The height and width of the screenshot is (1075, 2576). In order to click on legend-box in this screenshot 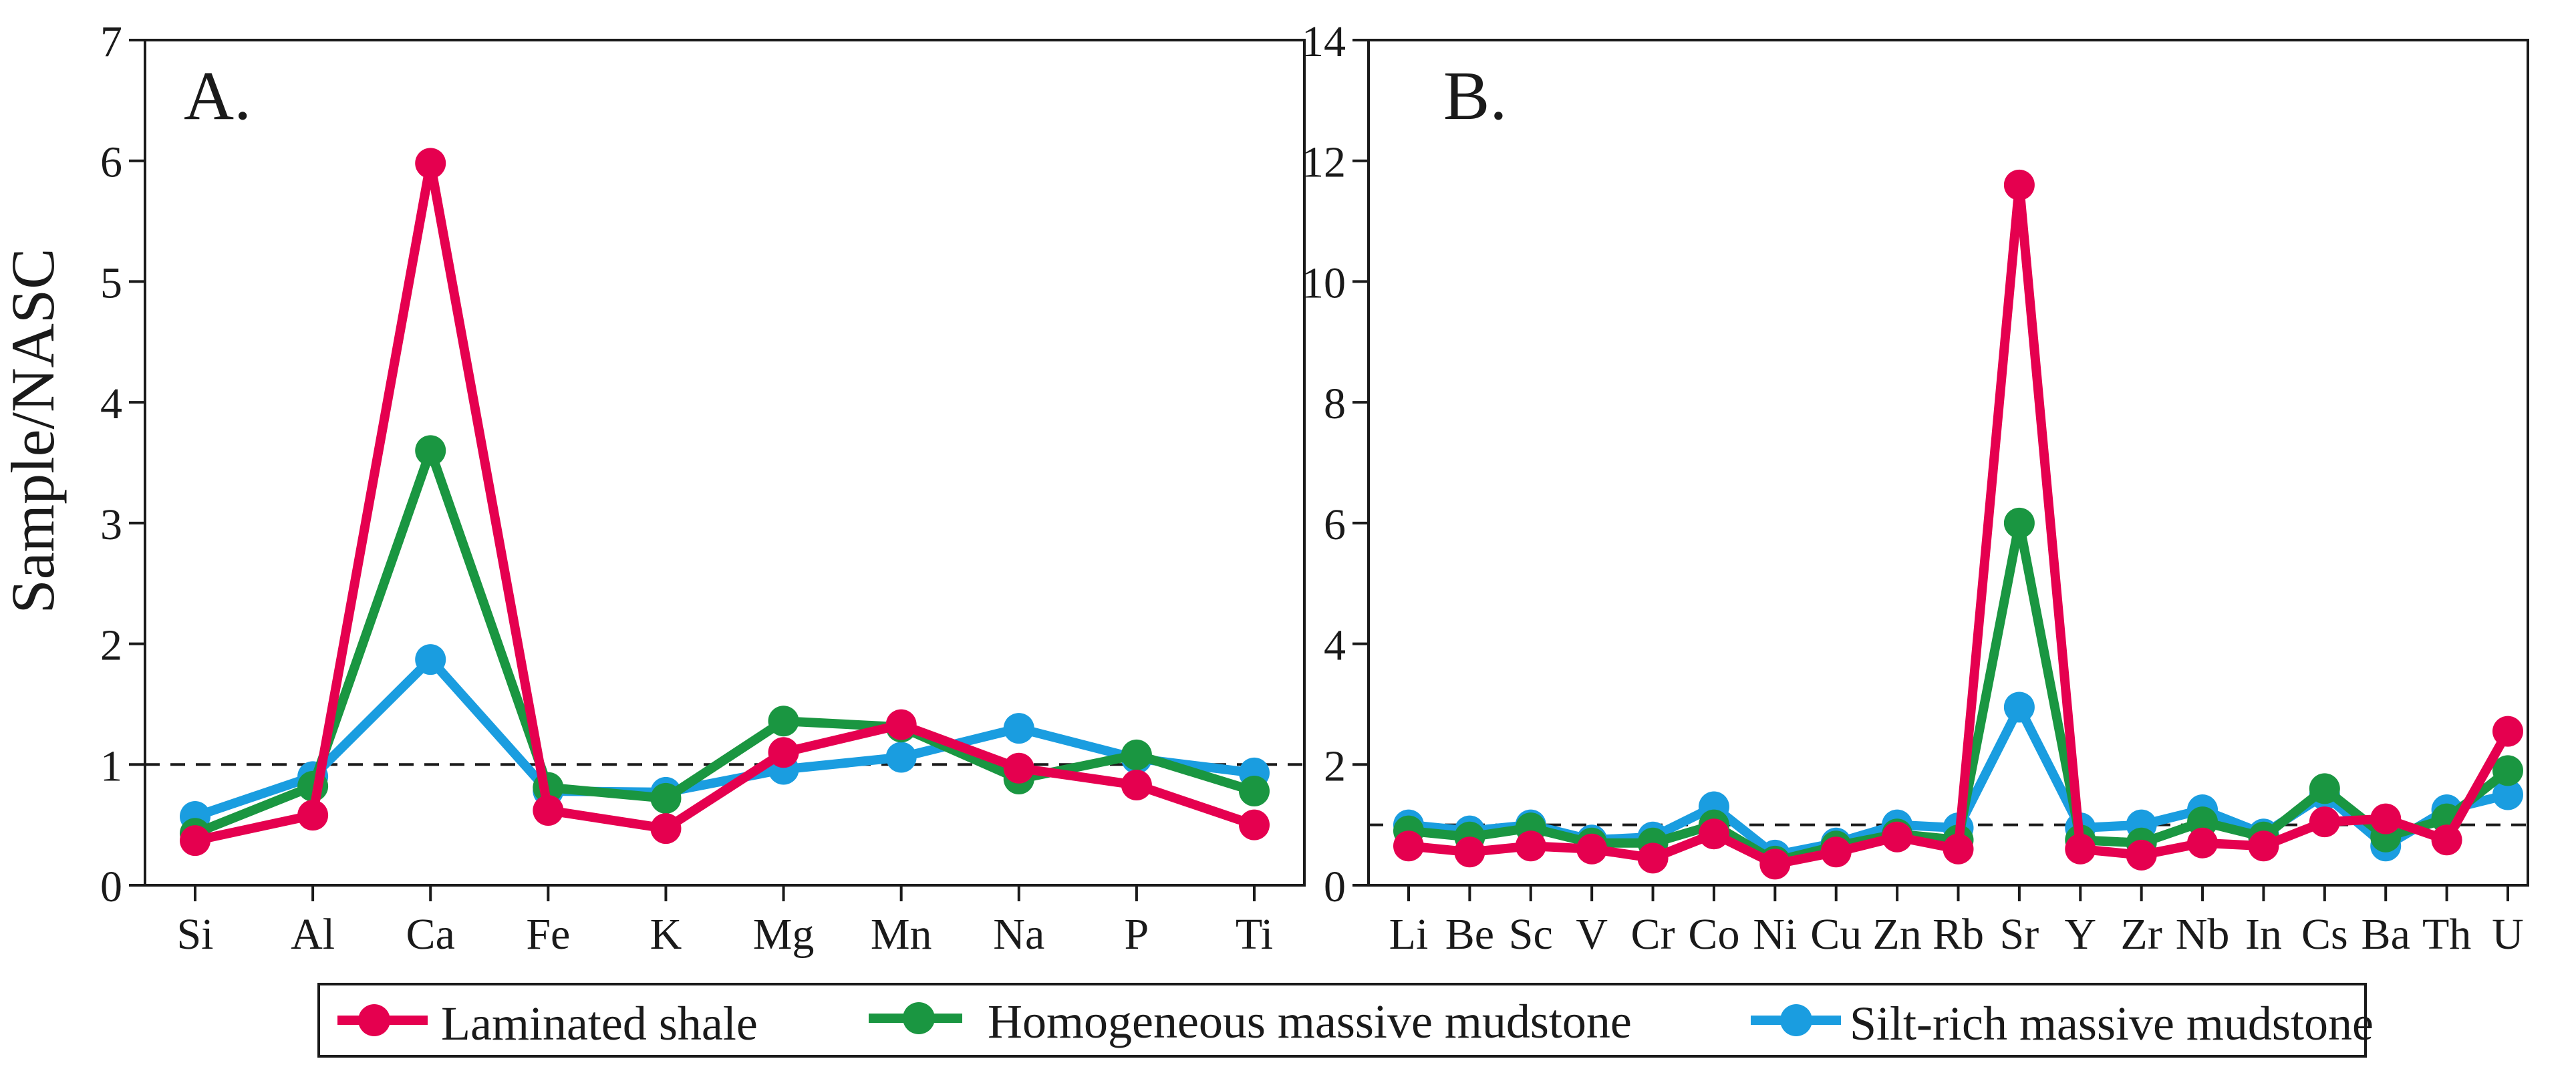, I will do `click(1342, 1020)`.